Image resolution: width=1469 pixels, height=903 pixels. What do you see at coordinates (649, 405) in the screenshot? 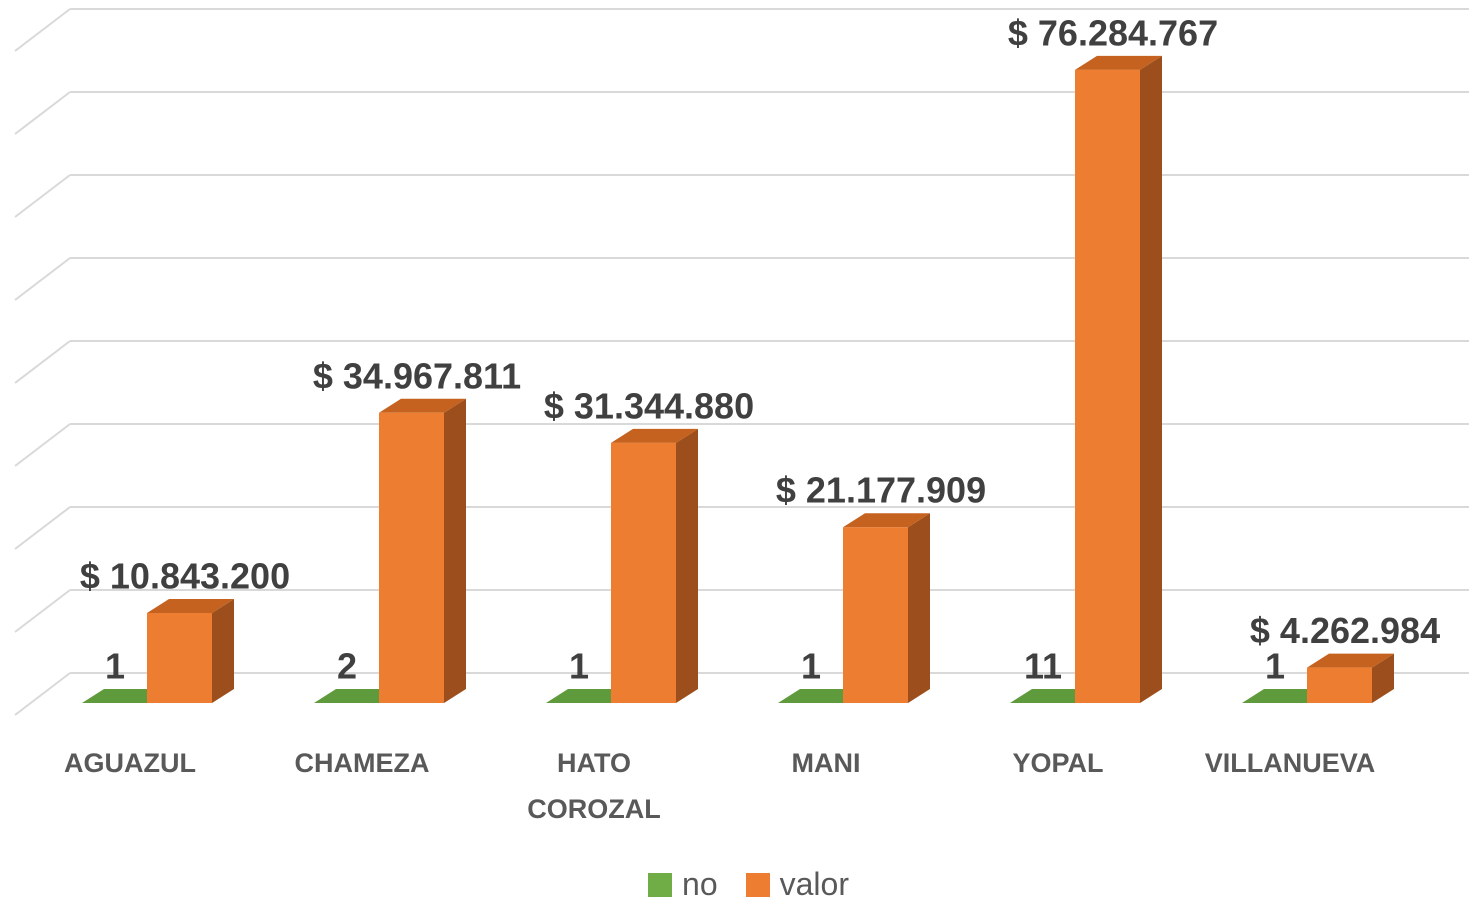
I see `data-label: $ 31.344.880` at bounding box center [649, 405].